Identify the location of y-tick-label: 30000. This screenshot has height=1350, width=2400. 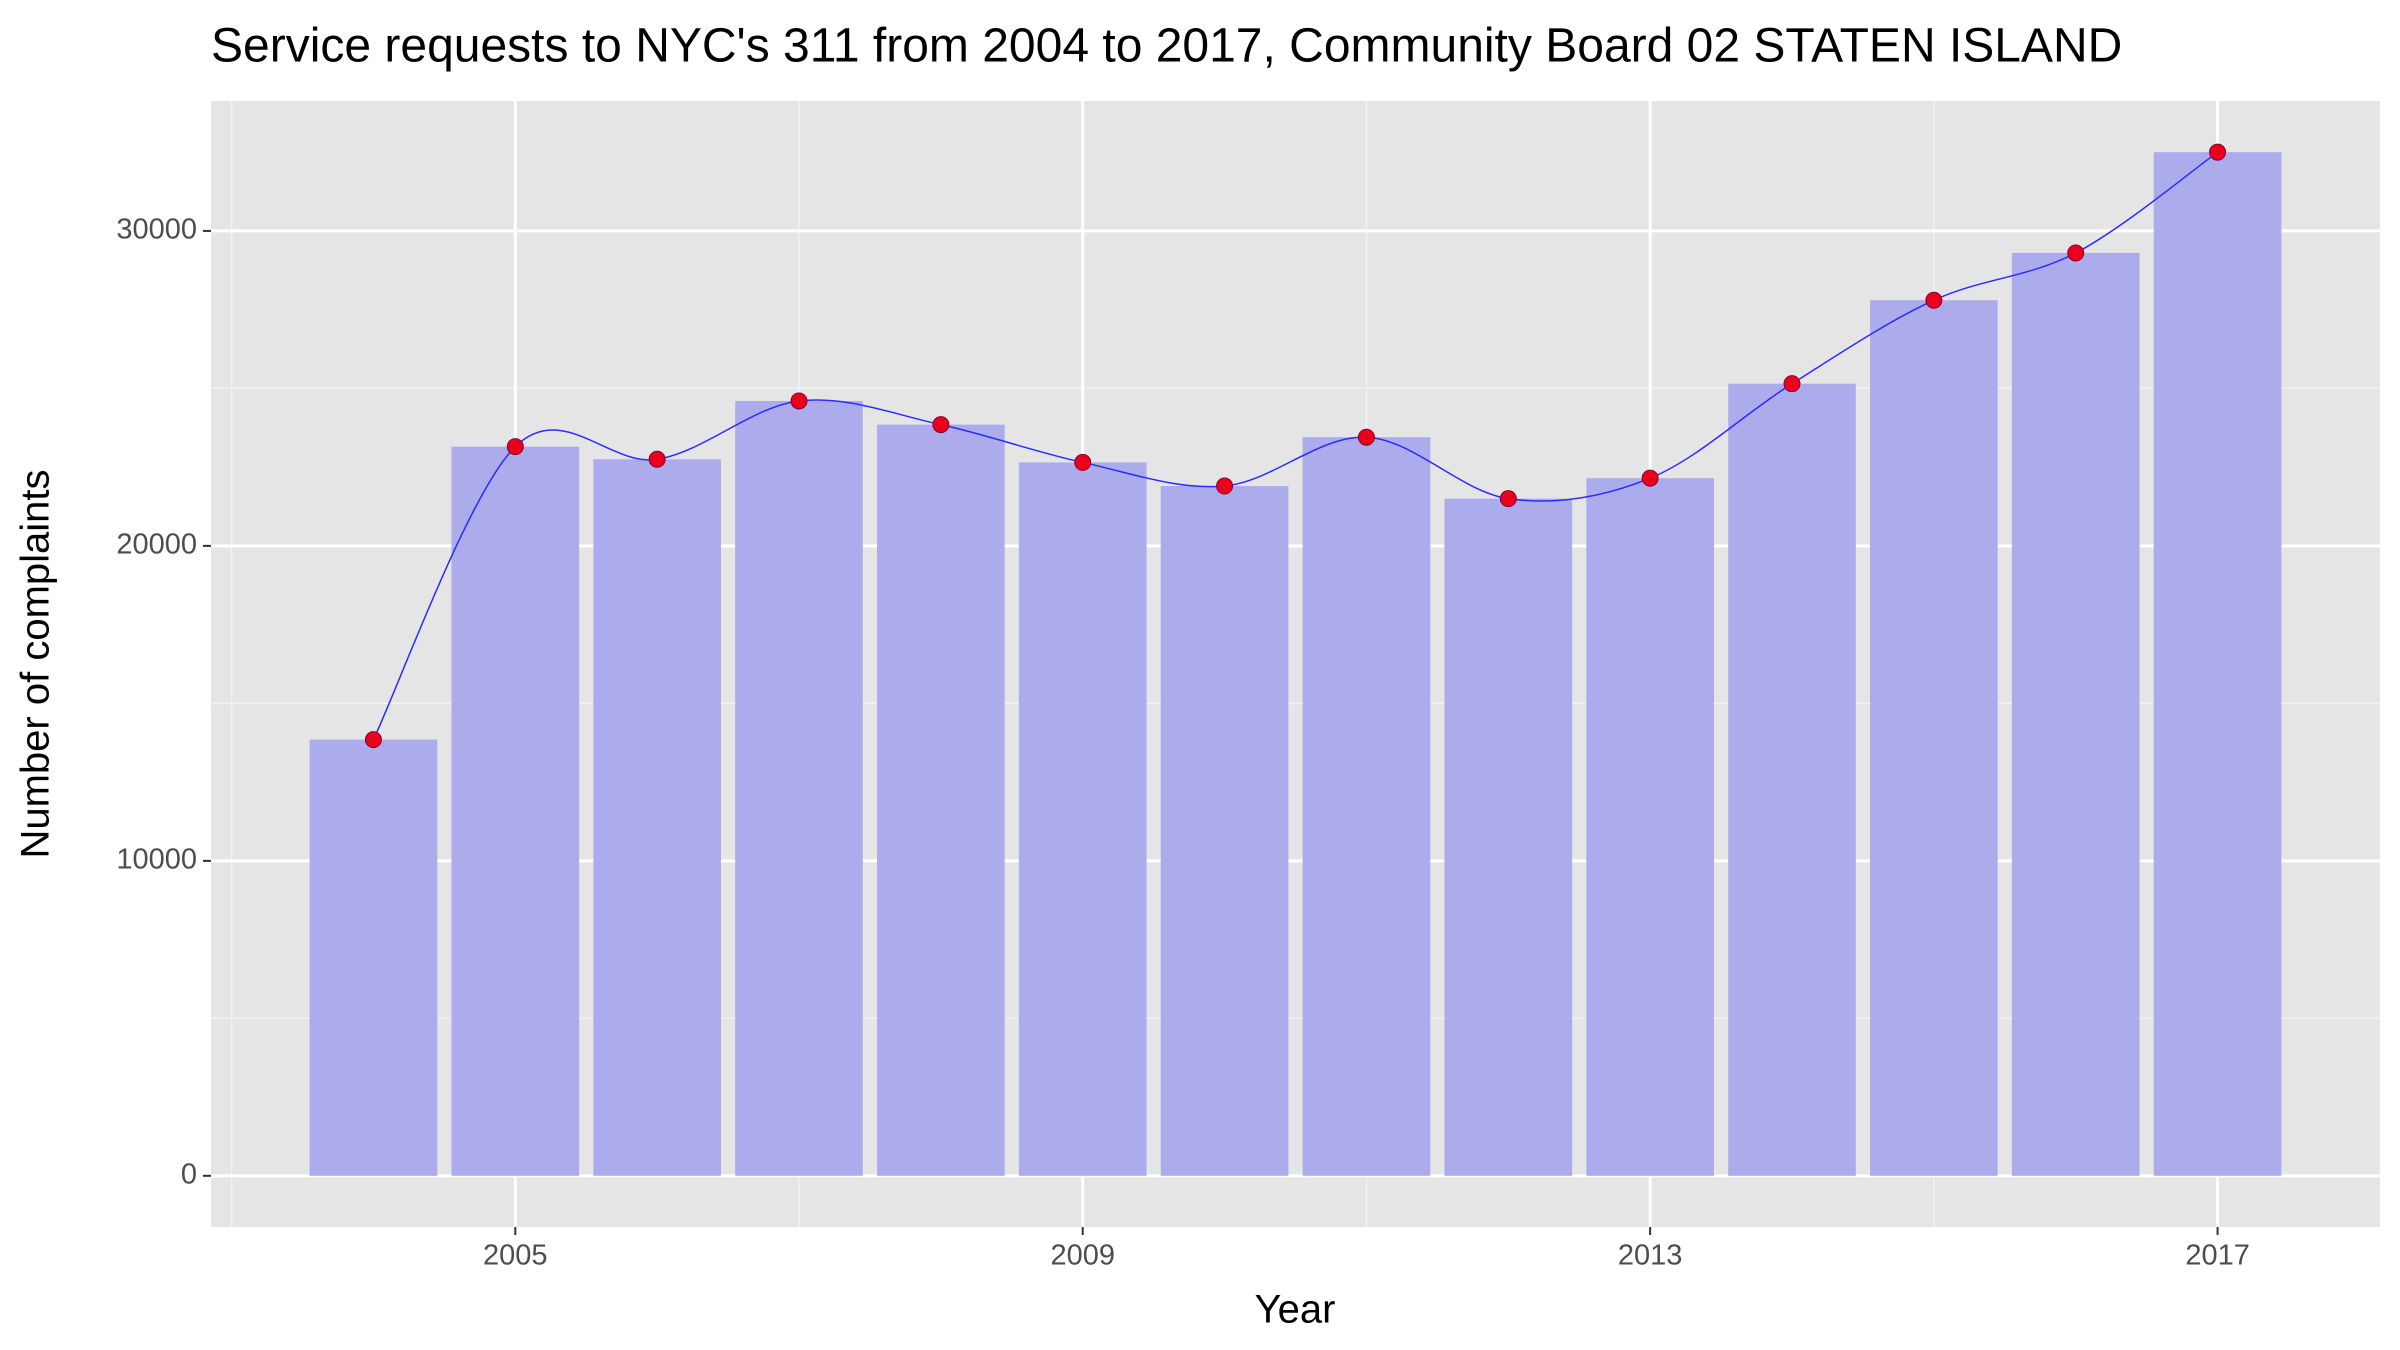
(156, 230).